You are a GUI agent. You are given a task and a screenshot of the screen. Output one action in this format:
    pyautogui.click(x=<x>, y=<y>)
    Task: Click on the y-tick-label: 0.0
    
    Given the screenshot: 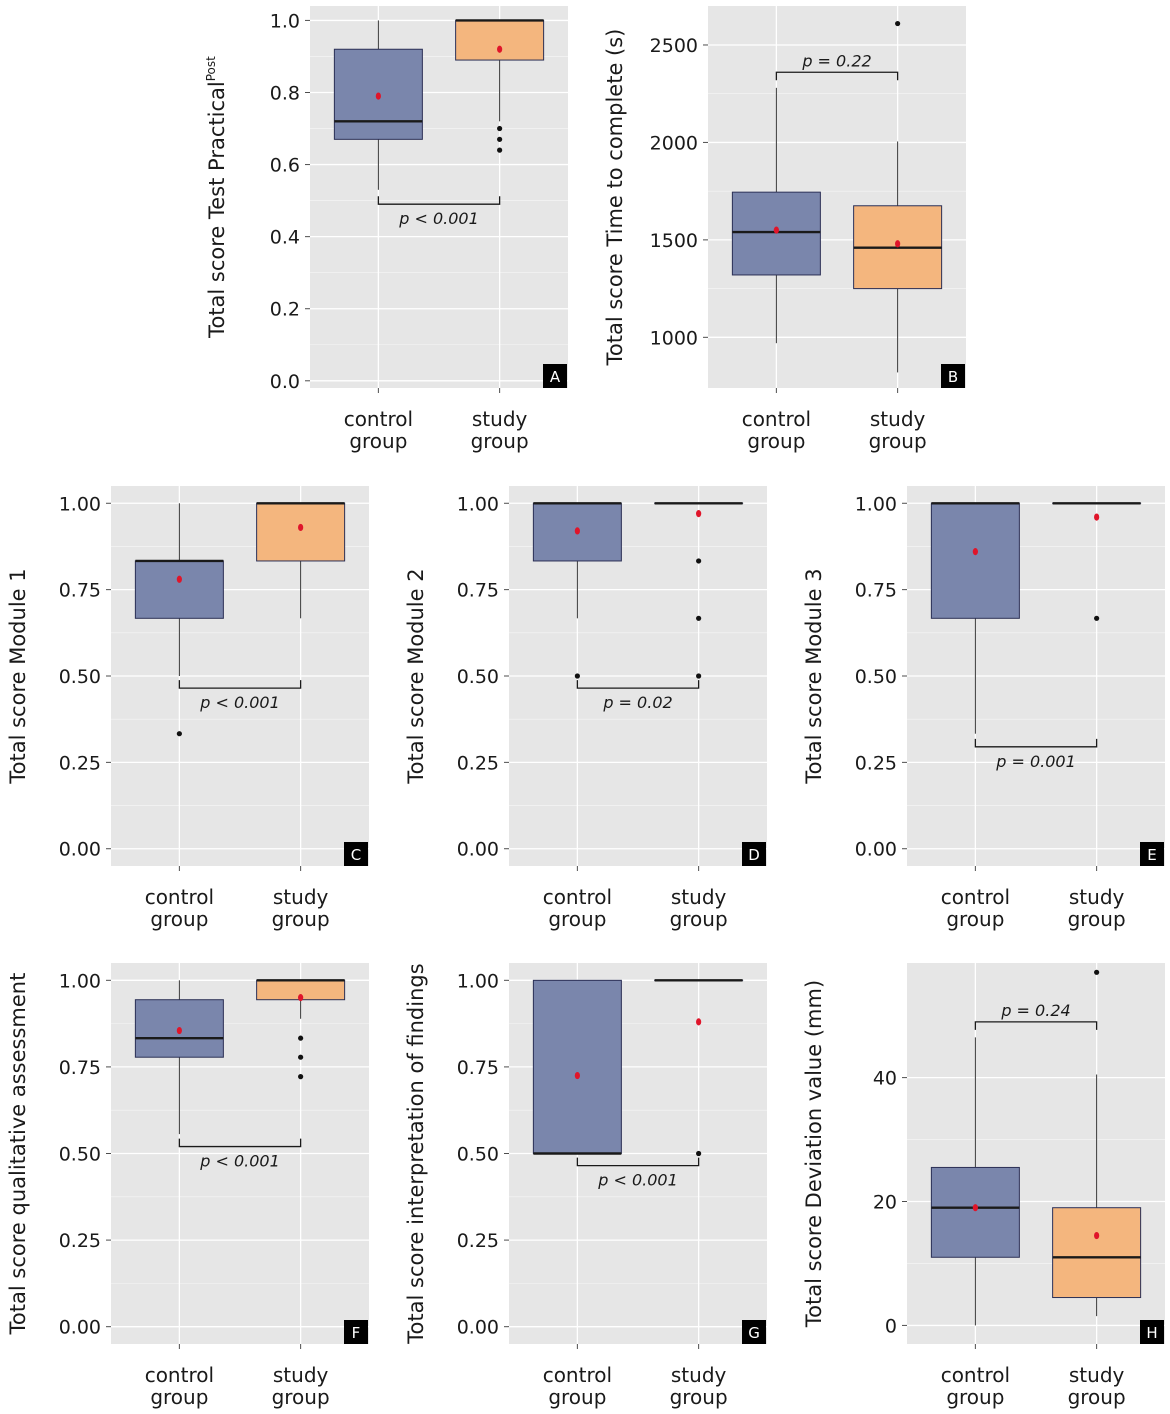 What is the action you would take?
    pyautogui.click(x=285, y=382)
    